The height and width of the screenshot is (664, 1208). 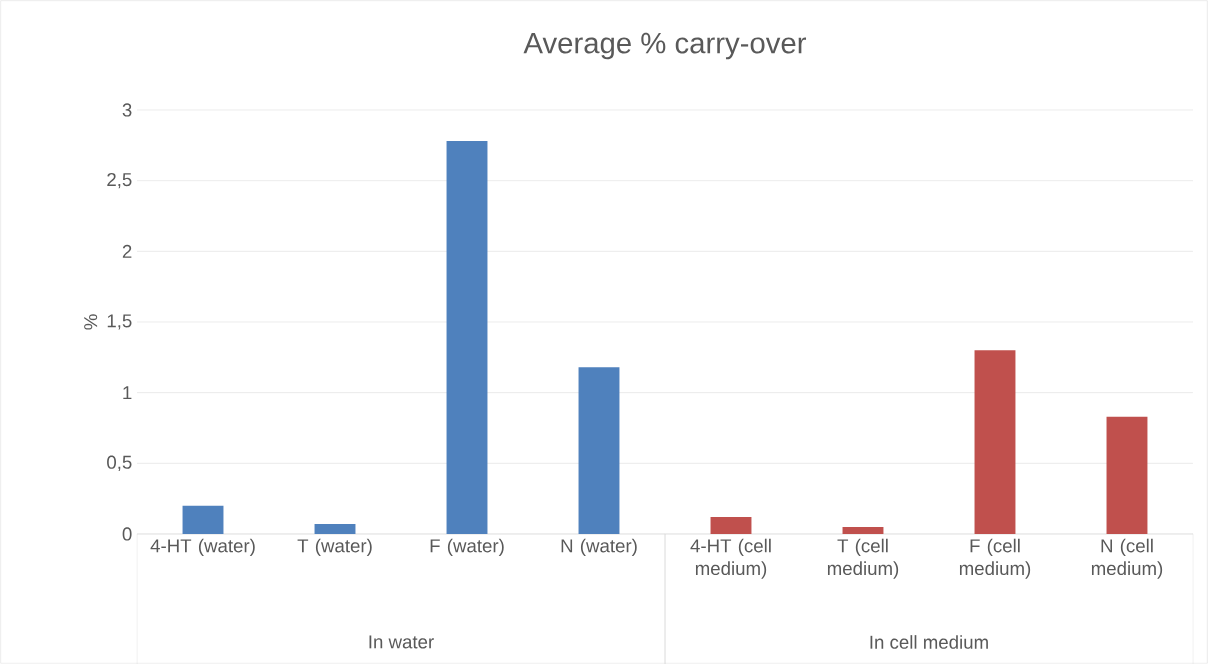 What do you see at coordinates (730, 558) in the screenshot?
I see `x-tick-label: 4-HT (cell medium)` at bounding box center [730, 558].